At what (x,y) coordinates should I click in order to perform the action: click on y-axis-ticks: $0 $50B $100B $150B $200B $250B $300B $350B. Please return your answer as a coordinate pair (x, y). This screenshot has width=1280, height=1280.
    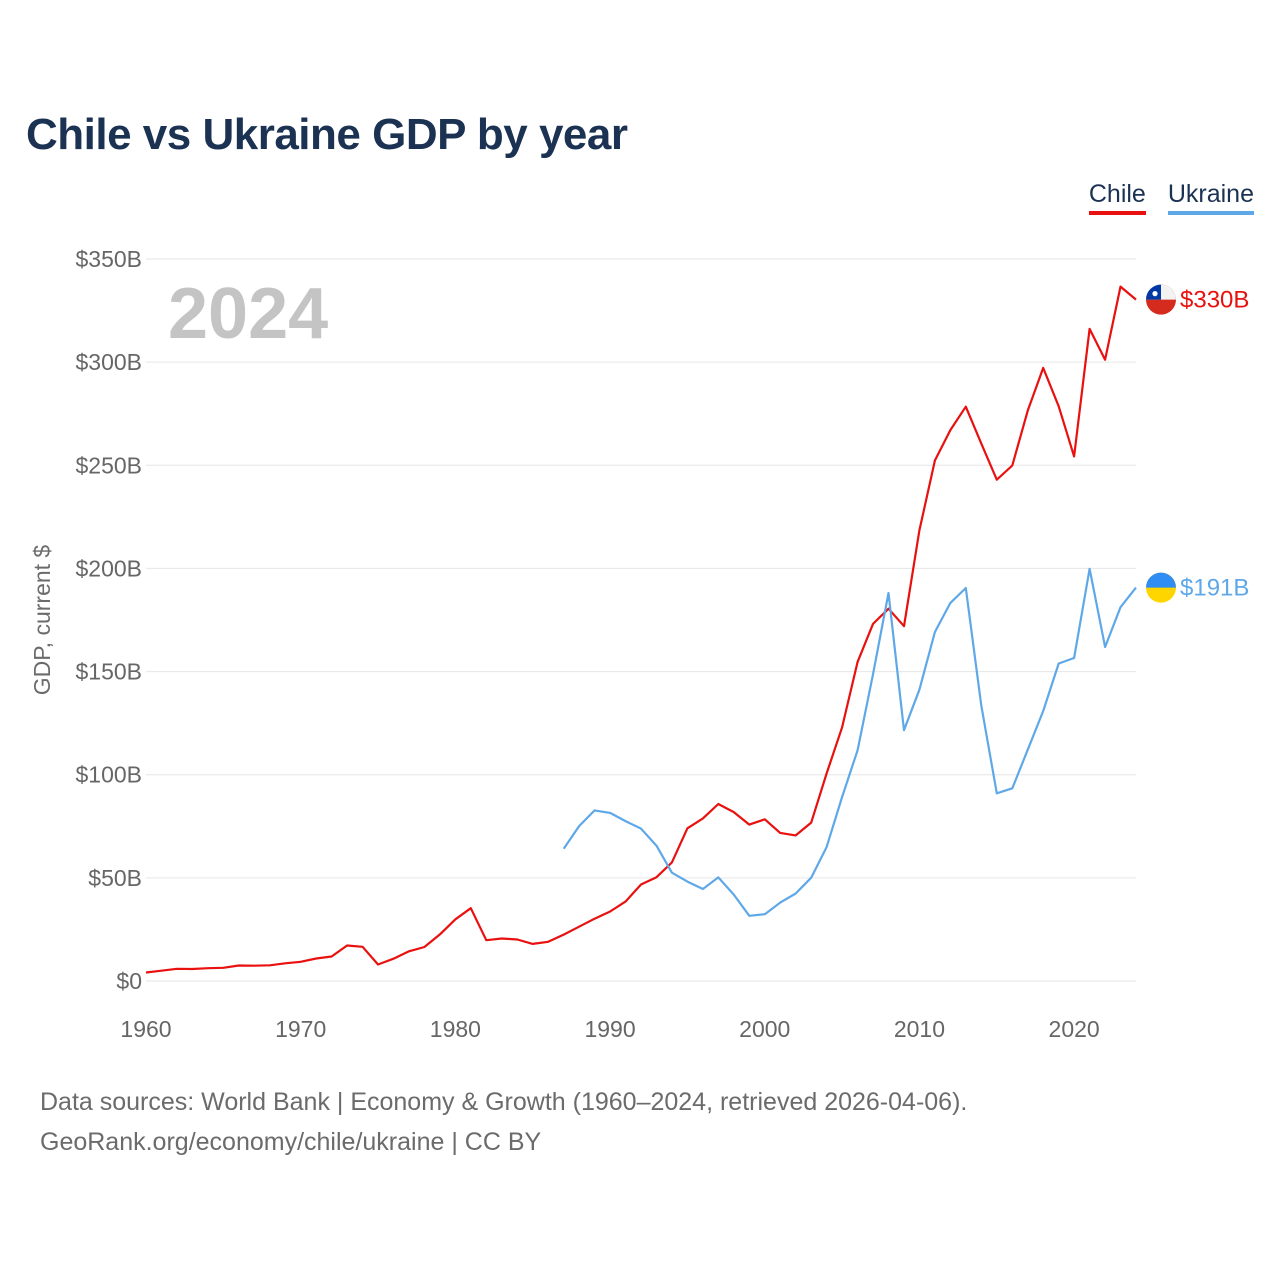
    Looking at the image, I should click on (108, 620).